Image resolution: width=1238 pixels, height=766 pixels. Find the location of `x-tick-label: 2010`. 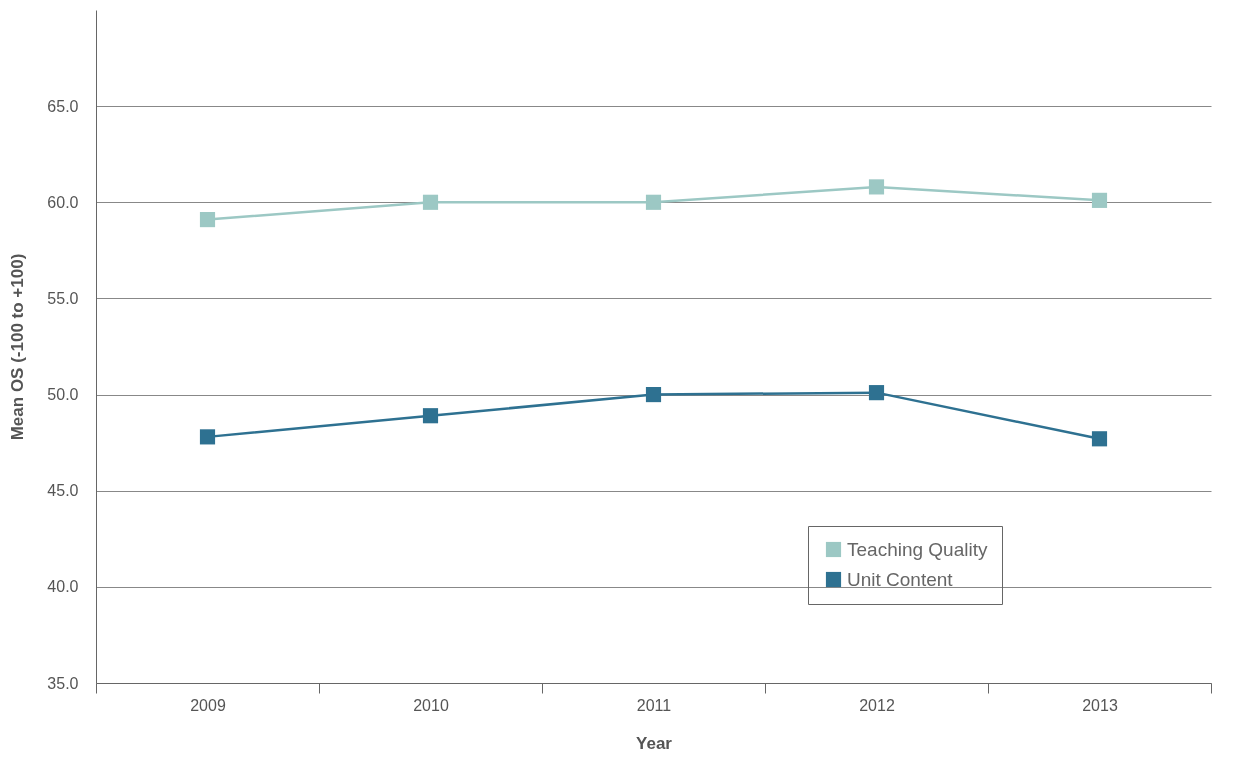

x-tick-label: 2010 is located at coordinates (431, 705).